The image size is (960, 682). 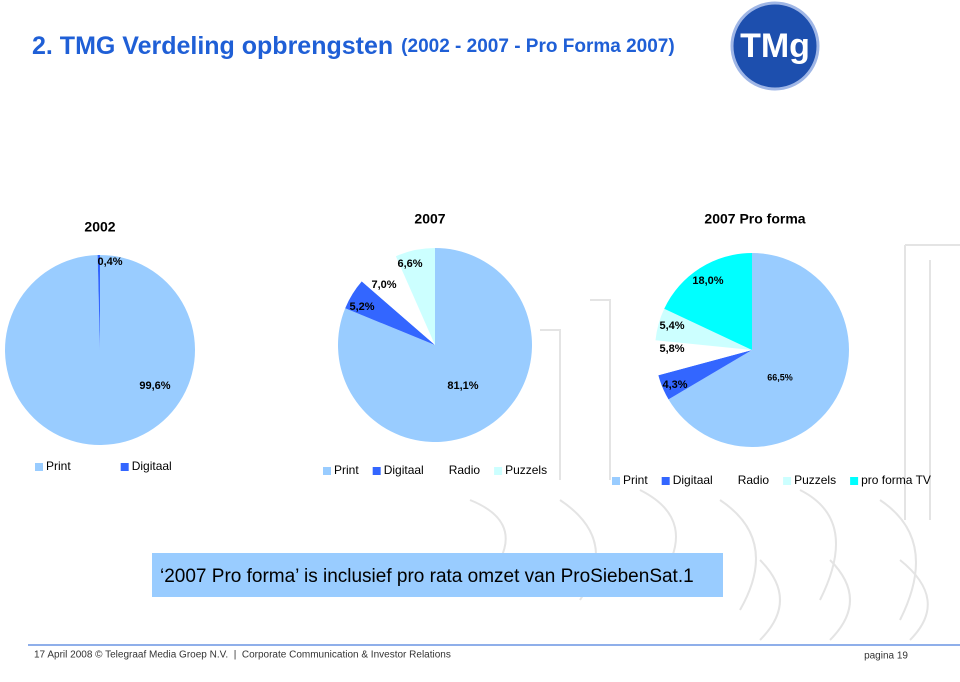 What do you see at coordinates (212, 46) in the screenshot?
I see `title-main: 2. TMG Verdeling opbrengsten` at bounding box center [212, 46].